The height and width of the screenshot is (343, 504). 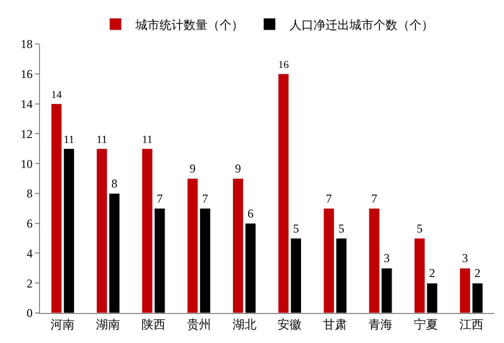 What do you see at coordinates (283, 66) in the screenshot?
I see `data-label: 16` at bounding box center [283, 66].